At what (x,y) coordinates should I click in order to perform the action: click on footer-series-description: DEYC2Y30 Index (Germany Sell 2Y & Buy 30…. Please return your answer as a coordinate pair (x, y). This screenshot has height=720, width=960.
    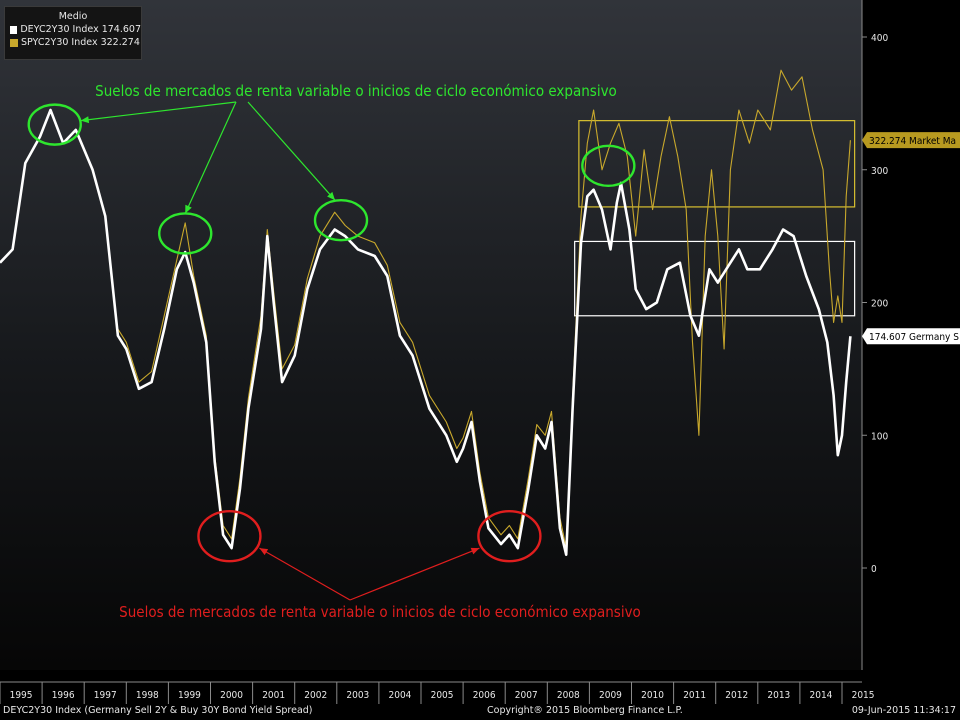
    Looking at the image, I should click on (158, 710).